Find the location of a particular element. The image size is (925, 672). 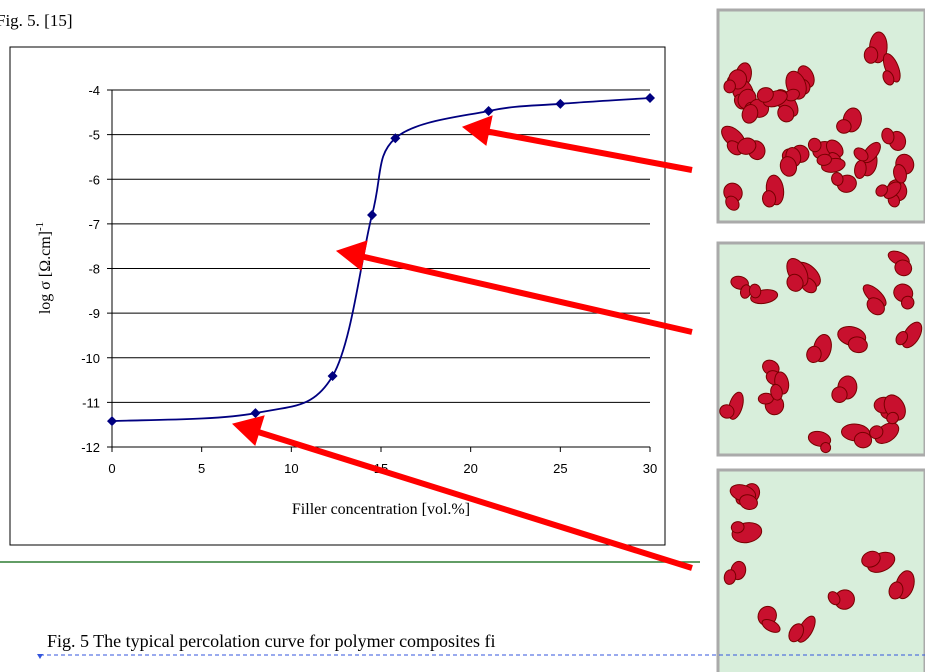

y-tick-label: -11 is located at coordinates (91, 402).